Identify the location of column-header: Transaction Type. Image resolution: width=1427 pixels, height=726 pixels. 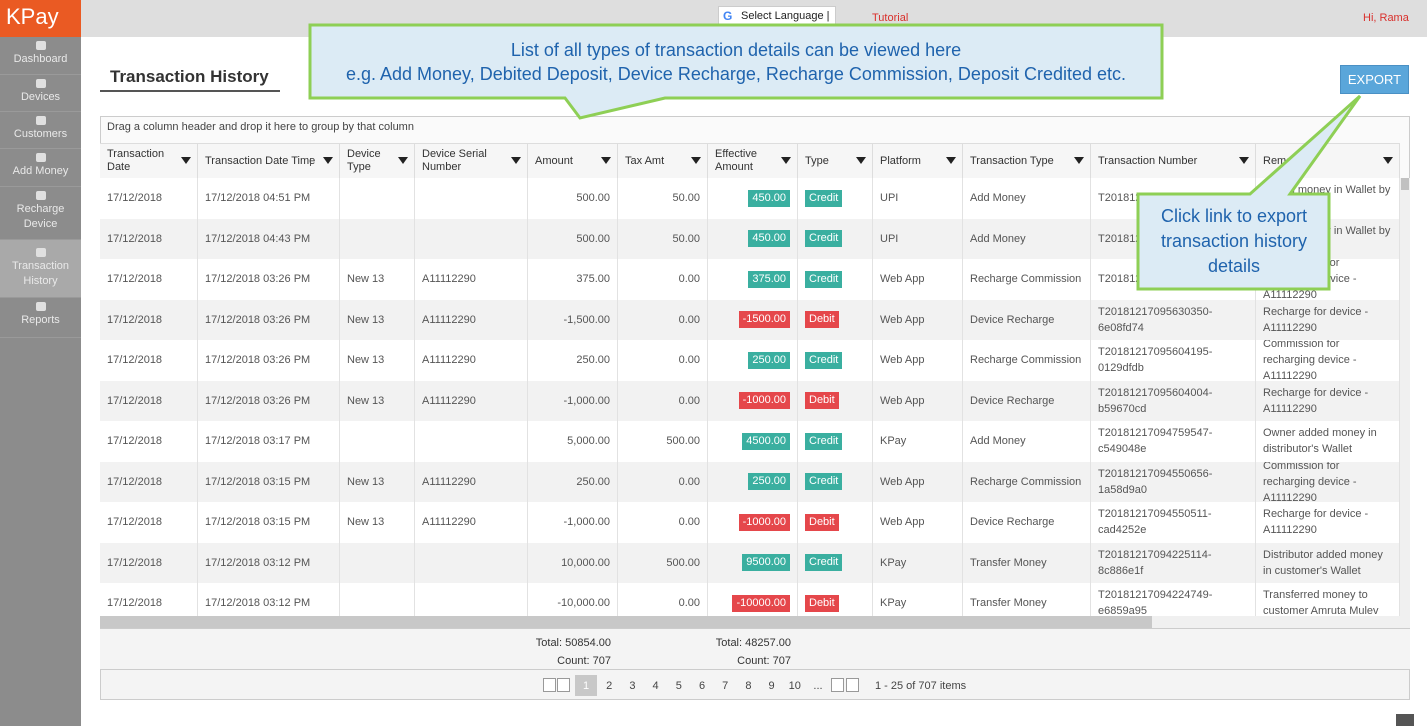
(1027, 160).